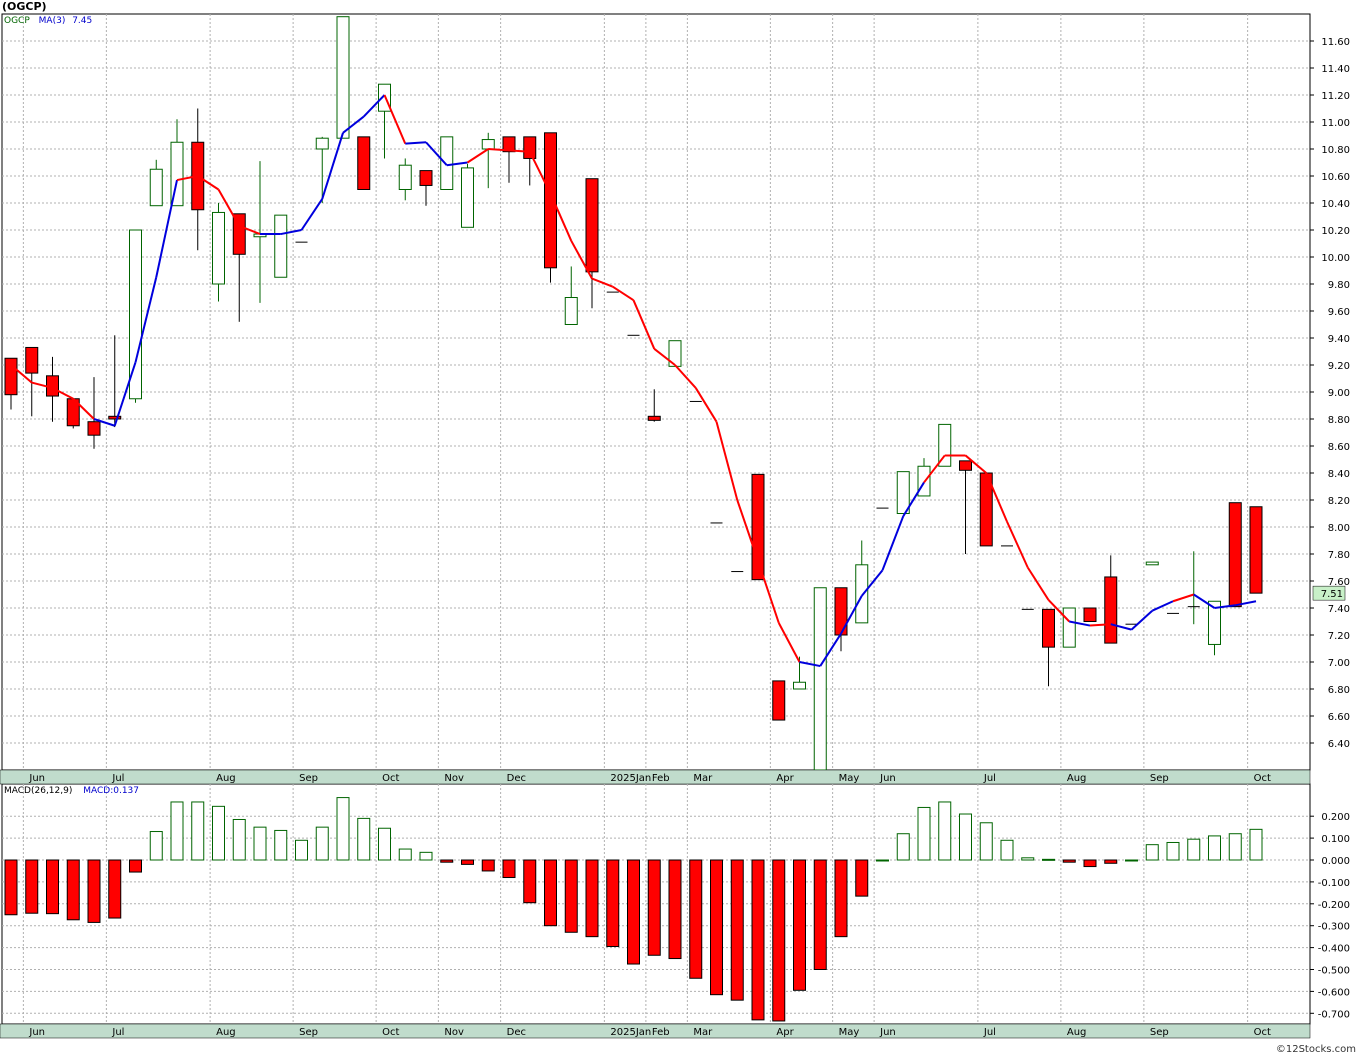 Image resolution: width=1360 pixels, height=1056 pixels. Describe the element at coordinates (1335, 69) in the screenshot. I see `y-tick-label-price: 11.40` at that location.